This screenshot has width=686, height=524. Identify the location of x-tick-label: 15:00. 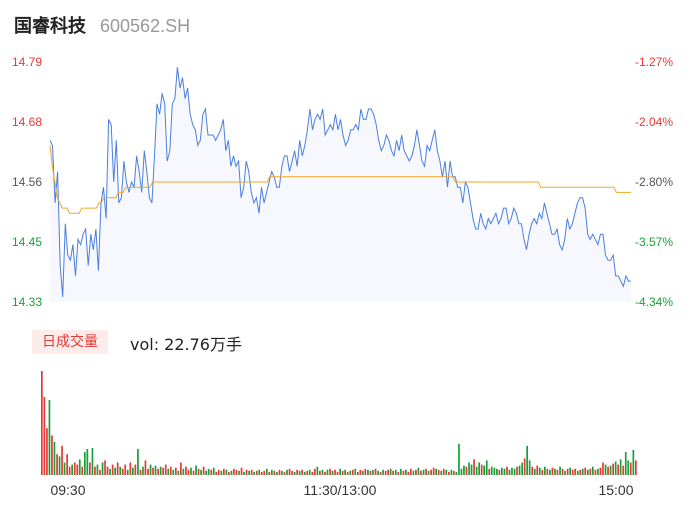
(615, 490).